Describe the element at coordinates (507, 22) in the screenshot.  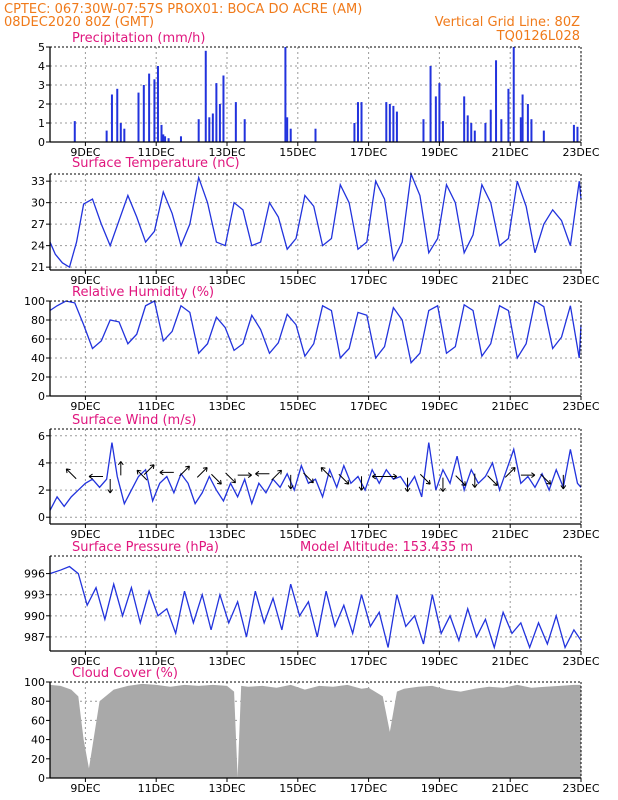
I see `header-grid-line: Vertical Grid Line: 80Z` at that location.